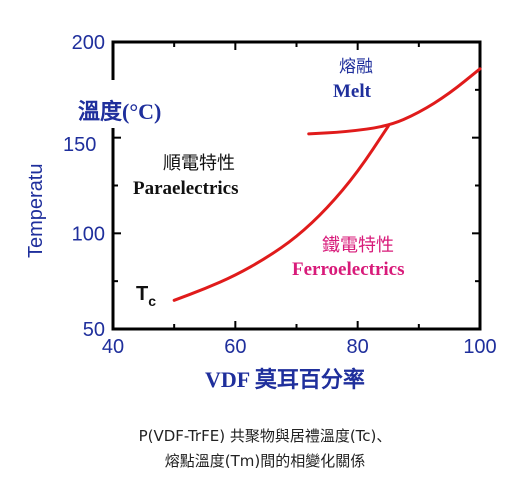 This screenshot has height=495, width=530. What do you see at coordinates (79, 145) in the screenshot?
I see `y-tick-label-partial: 150` at bounding box center [79, 145].